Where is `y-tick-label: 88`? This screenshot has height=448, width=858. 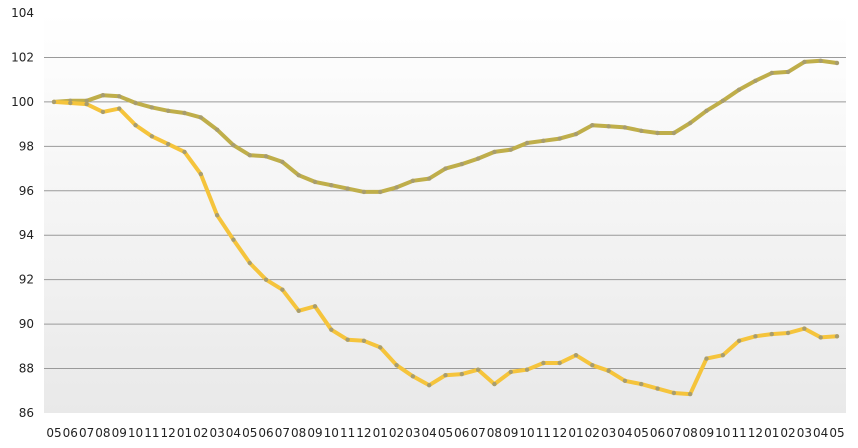
y-tick-label: 88 is located at coordinates (26, 369).